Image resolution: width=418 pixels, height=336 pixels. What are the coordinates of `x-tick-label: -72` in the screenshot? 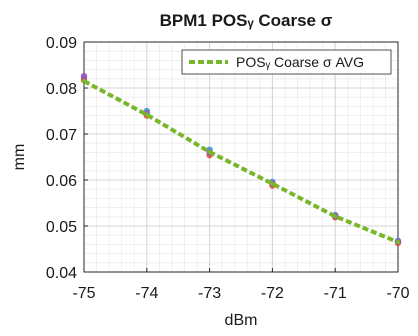 It's located at (272, 293).